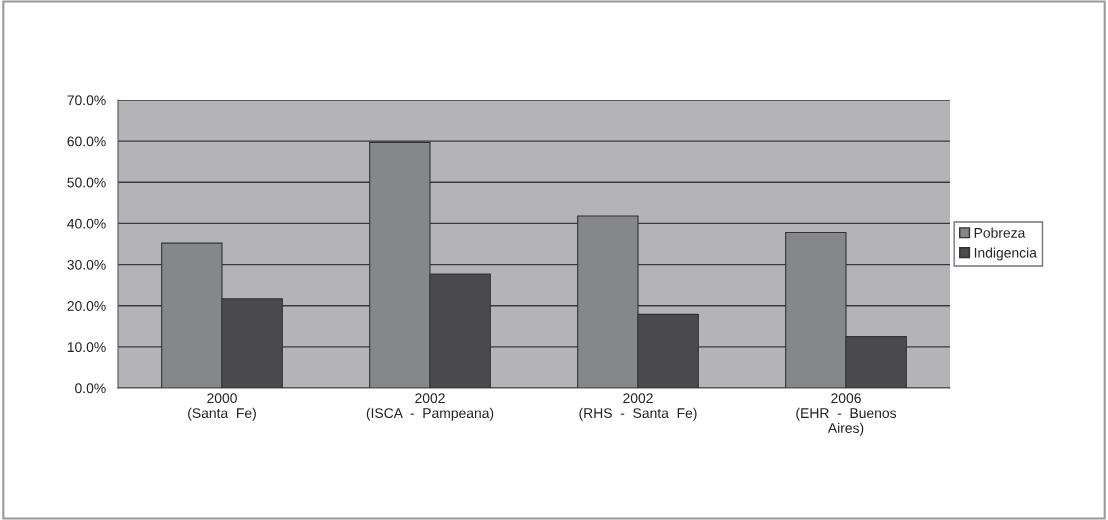 This screenshot has width=1108, height=520. Describe the element at coordinates (86, 306) in the screenshot. I see `y-tick-label: 20.0%` at that location.